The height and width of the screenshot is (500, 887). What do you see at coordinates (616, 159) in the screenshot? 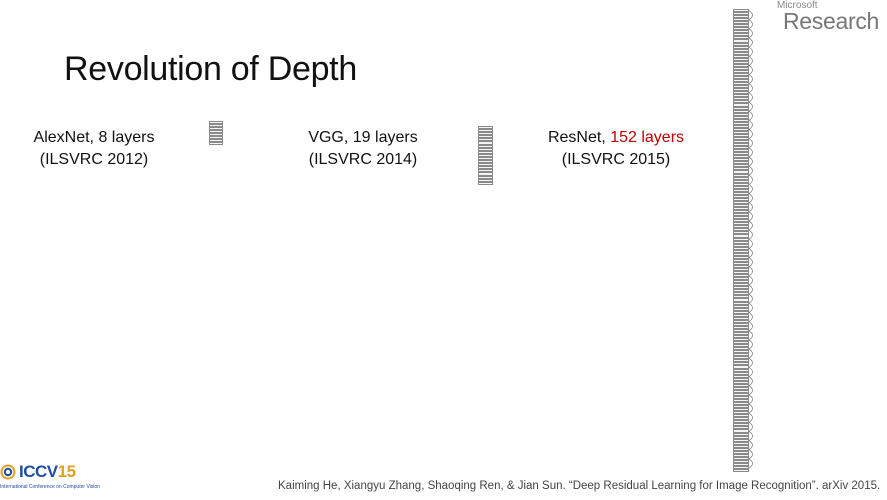
I see `resnet-challenge: (ILSVRC 2015)` at bounding box center [616, 159].